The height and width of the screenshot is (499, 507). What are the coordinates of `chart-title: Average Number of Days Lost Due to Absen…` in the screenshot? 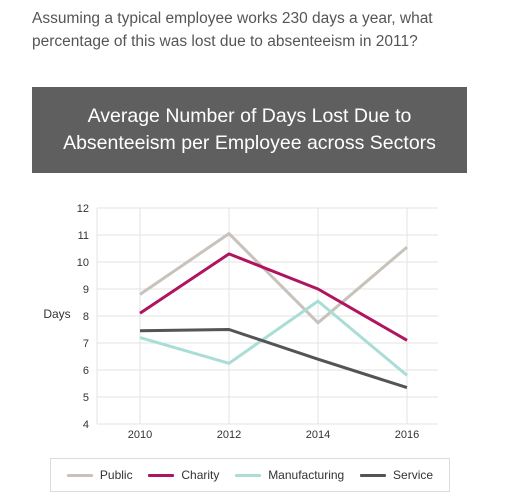 It's located at (249, 129).